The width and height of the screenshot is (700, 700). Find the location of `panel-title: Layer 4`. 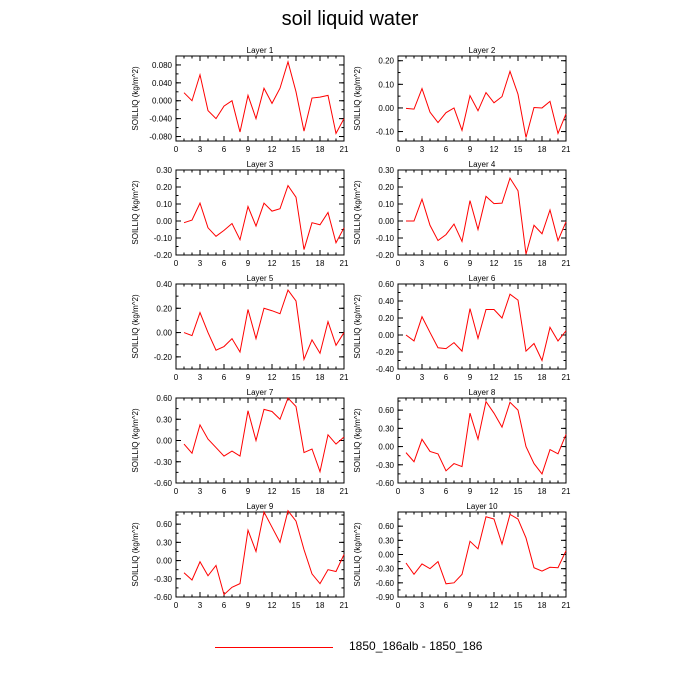

panel-title: Layer 4 is located at coordinates (482, 164).